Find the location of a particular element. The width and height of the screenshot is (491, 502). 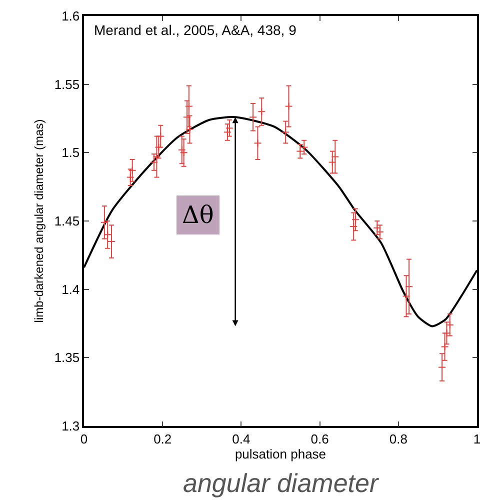

y-axis-title: limb-darkened angular diameter (mas) is located at coordinates (39, 221).